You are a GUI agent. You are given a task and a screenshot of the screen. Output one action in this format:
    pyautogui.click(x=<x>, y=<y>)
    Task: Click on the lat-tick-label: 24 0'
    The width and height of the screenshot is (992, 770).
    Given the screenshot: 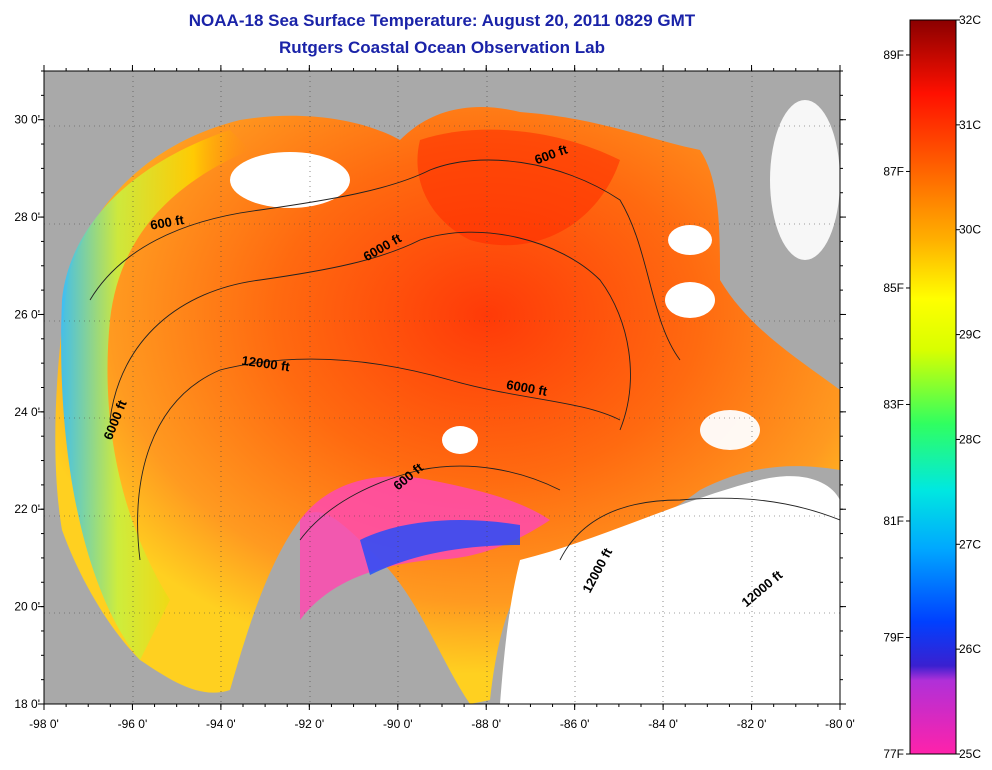 What is the action you would take?
    pyautogui.click(x=27, y=412)
    